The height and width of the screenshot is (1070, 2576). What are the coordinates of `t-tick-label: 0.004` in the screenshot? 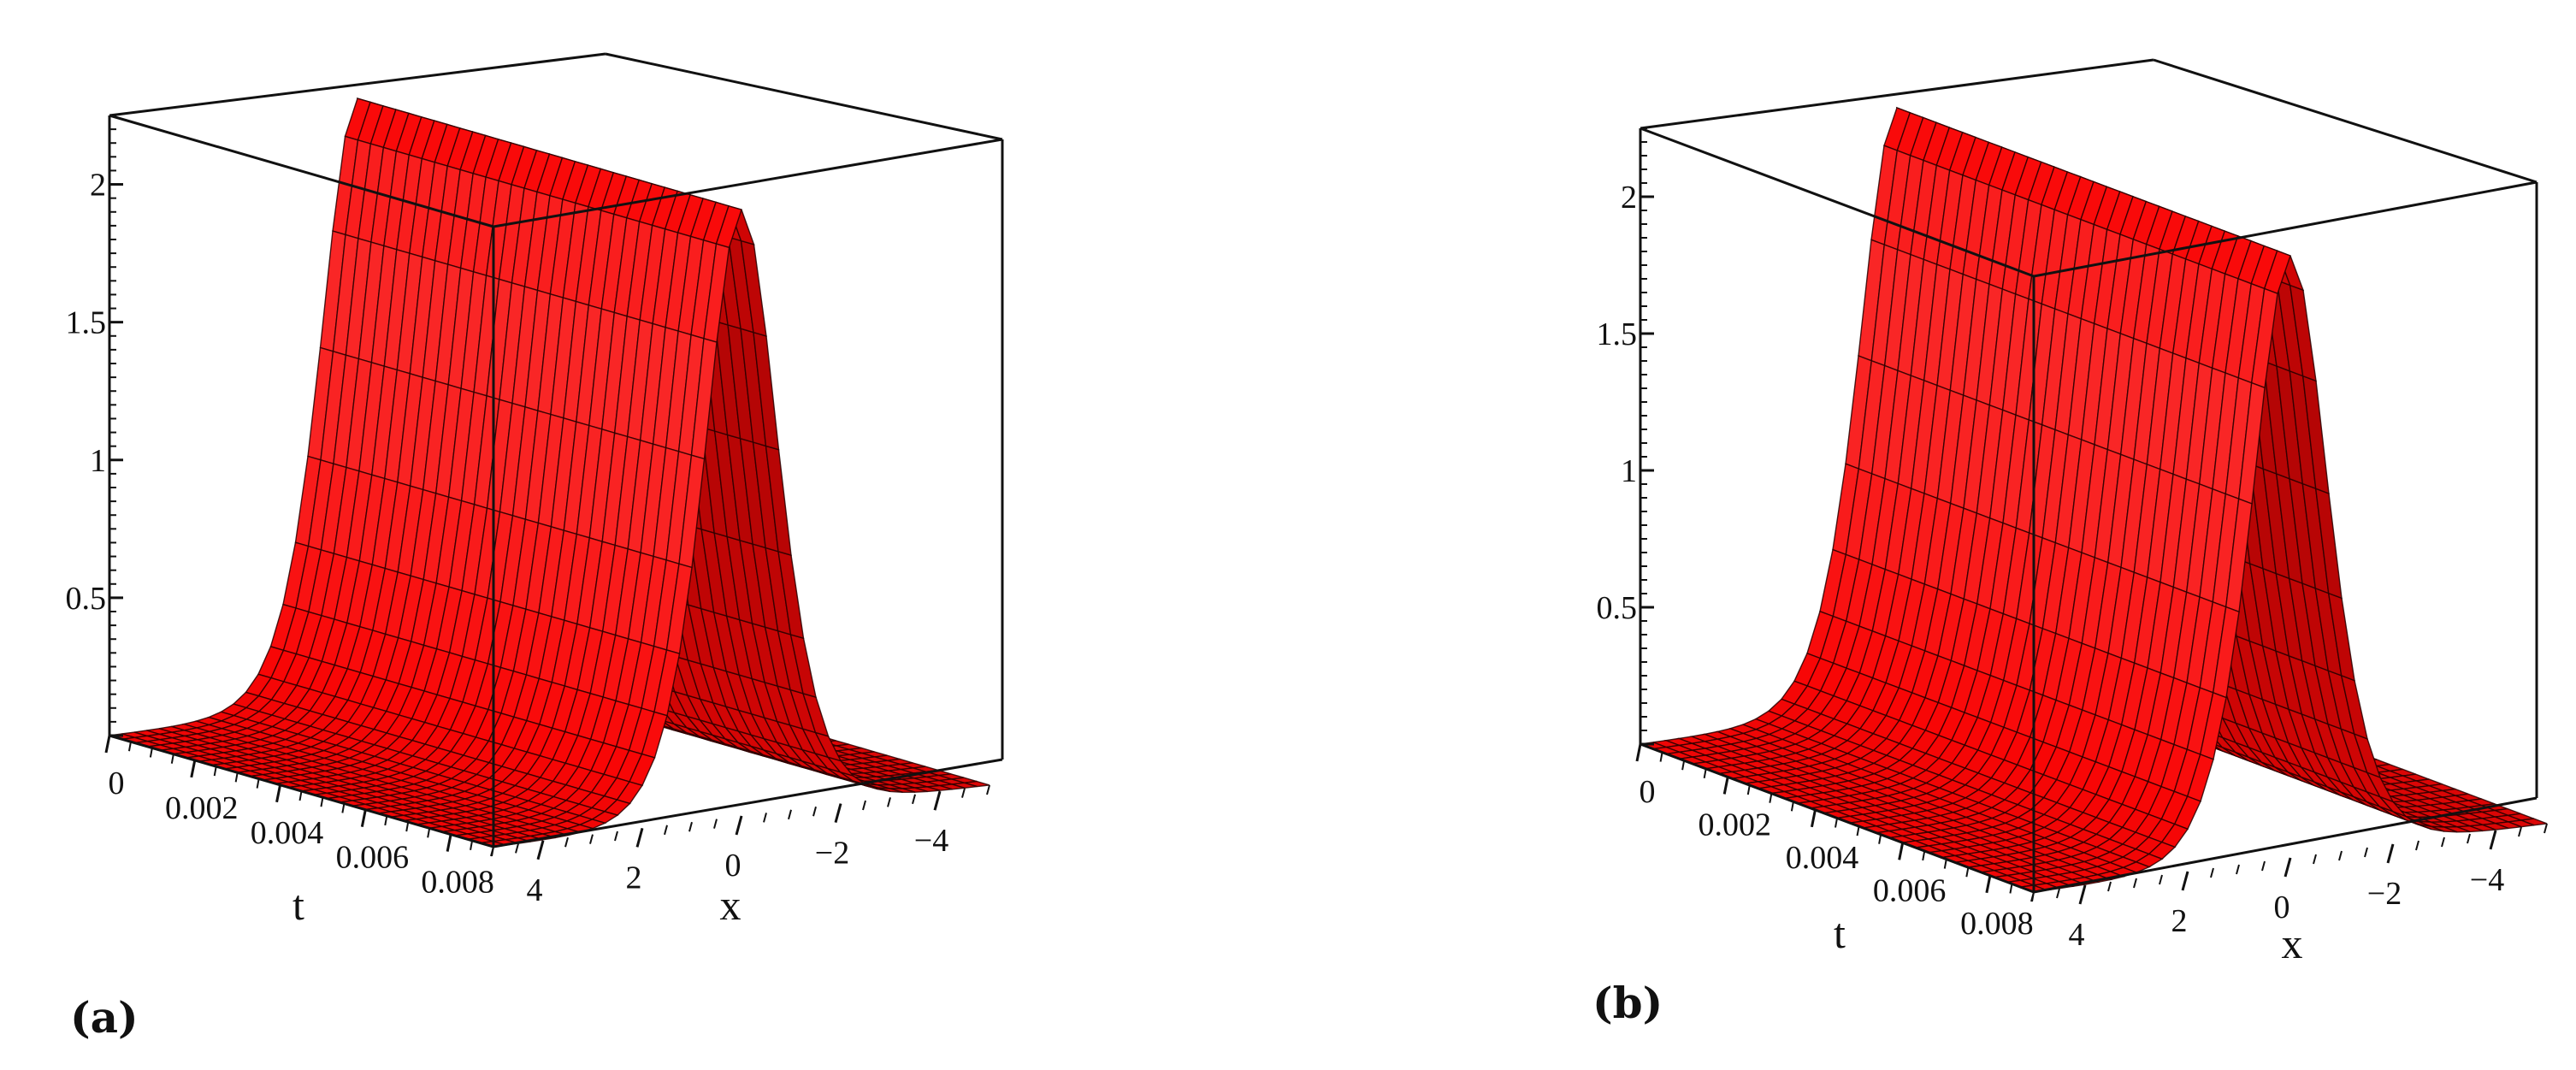 It's located at (1822, 858).